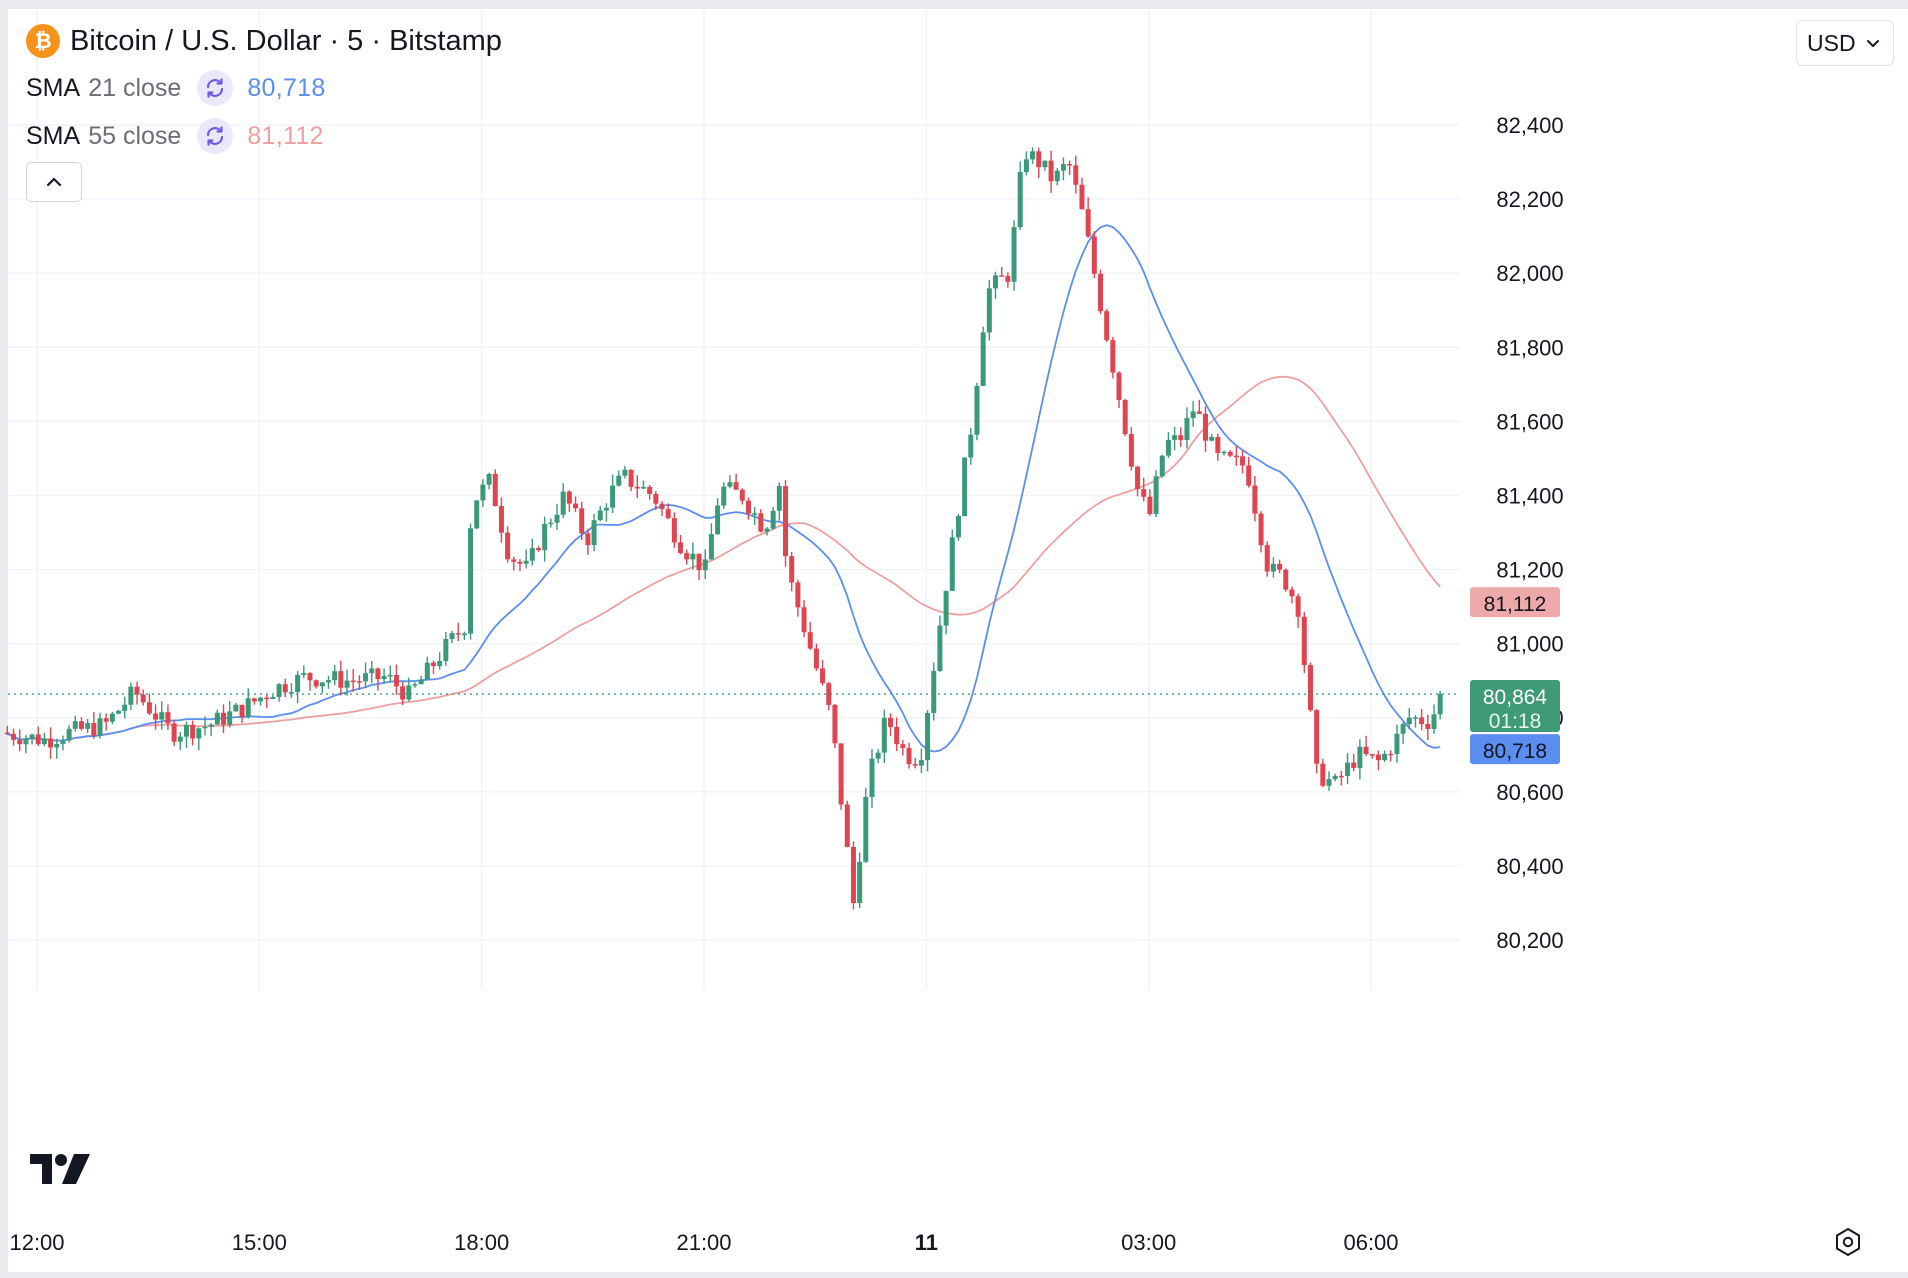 The image size is (1908, 1278). What do you see at coordinates (1529, 273) in the screenshot?
I see `y-tick-label: 82,000` at bounding box center [1529, 273].